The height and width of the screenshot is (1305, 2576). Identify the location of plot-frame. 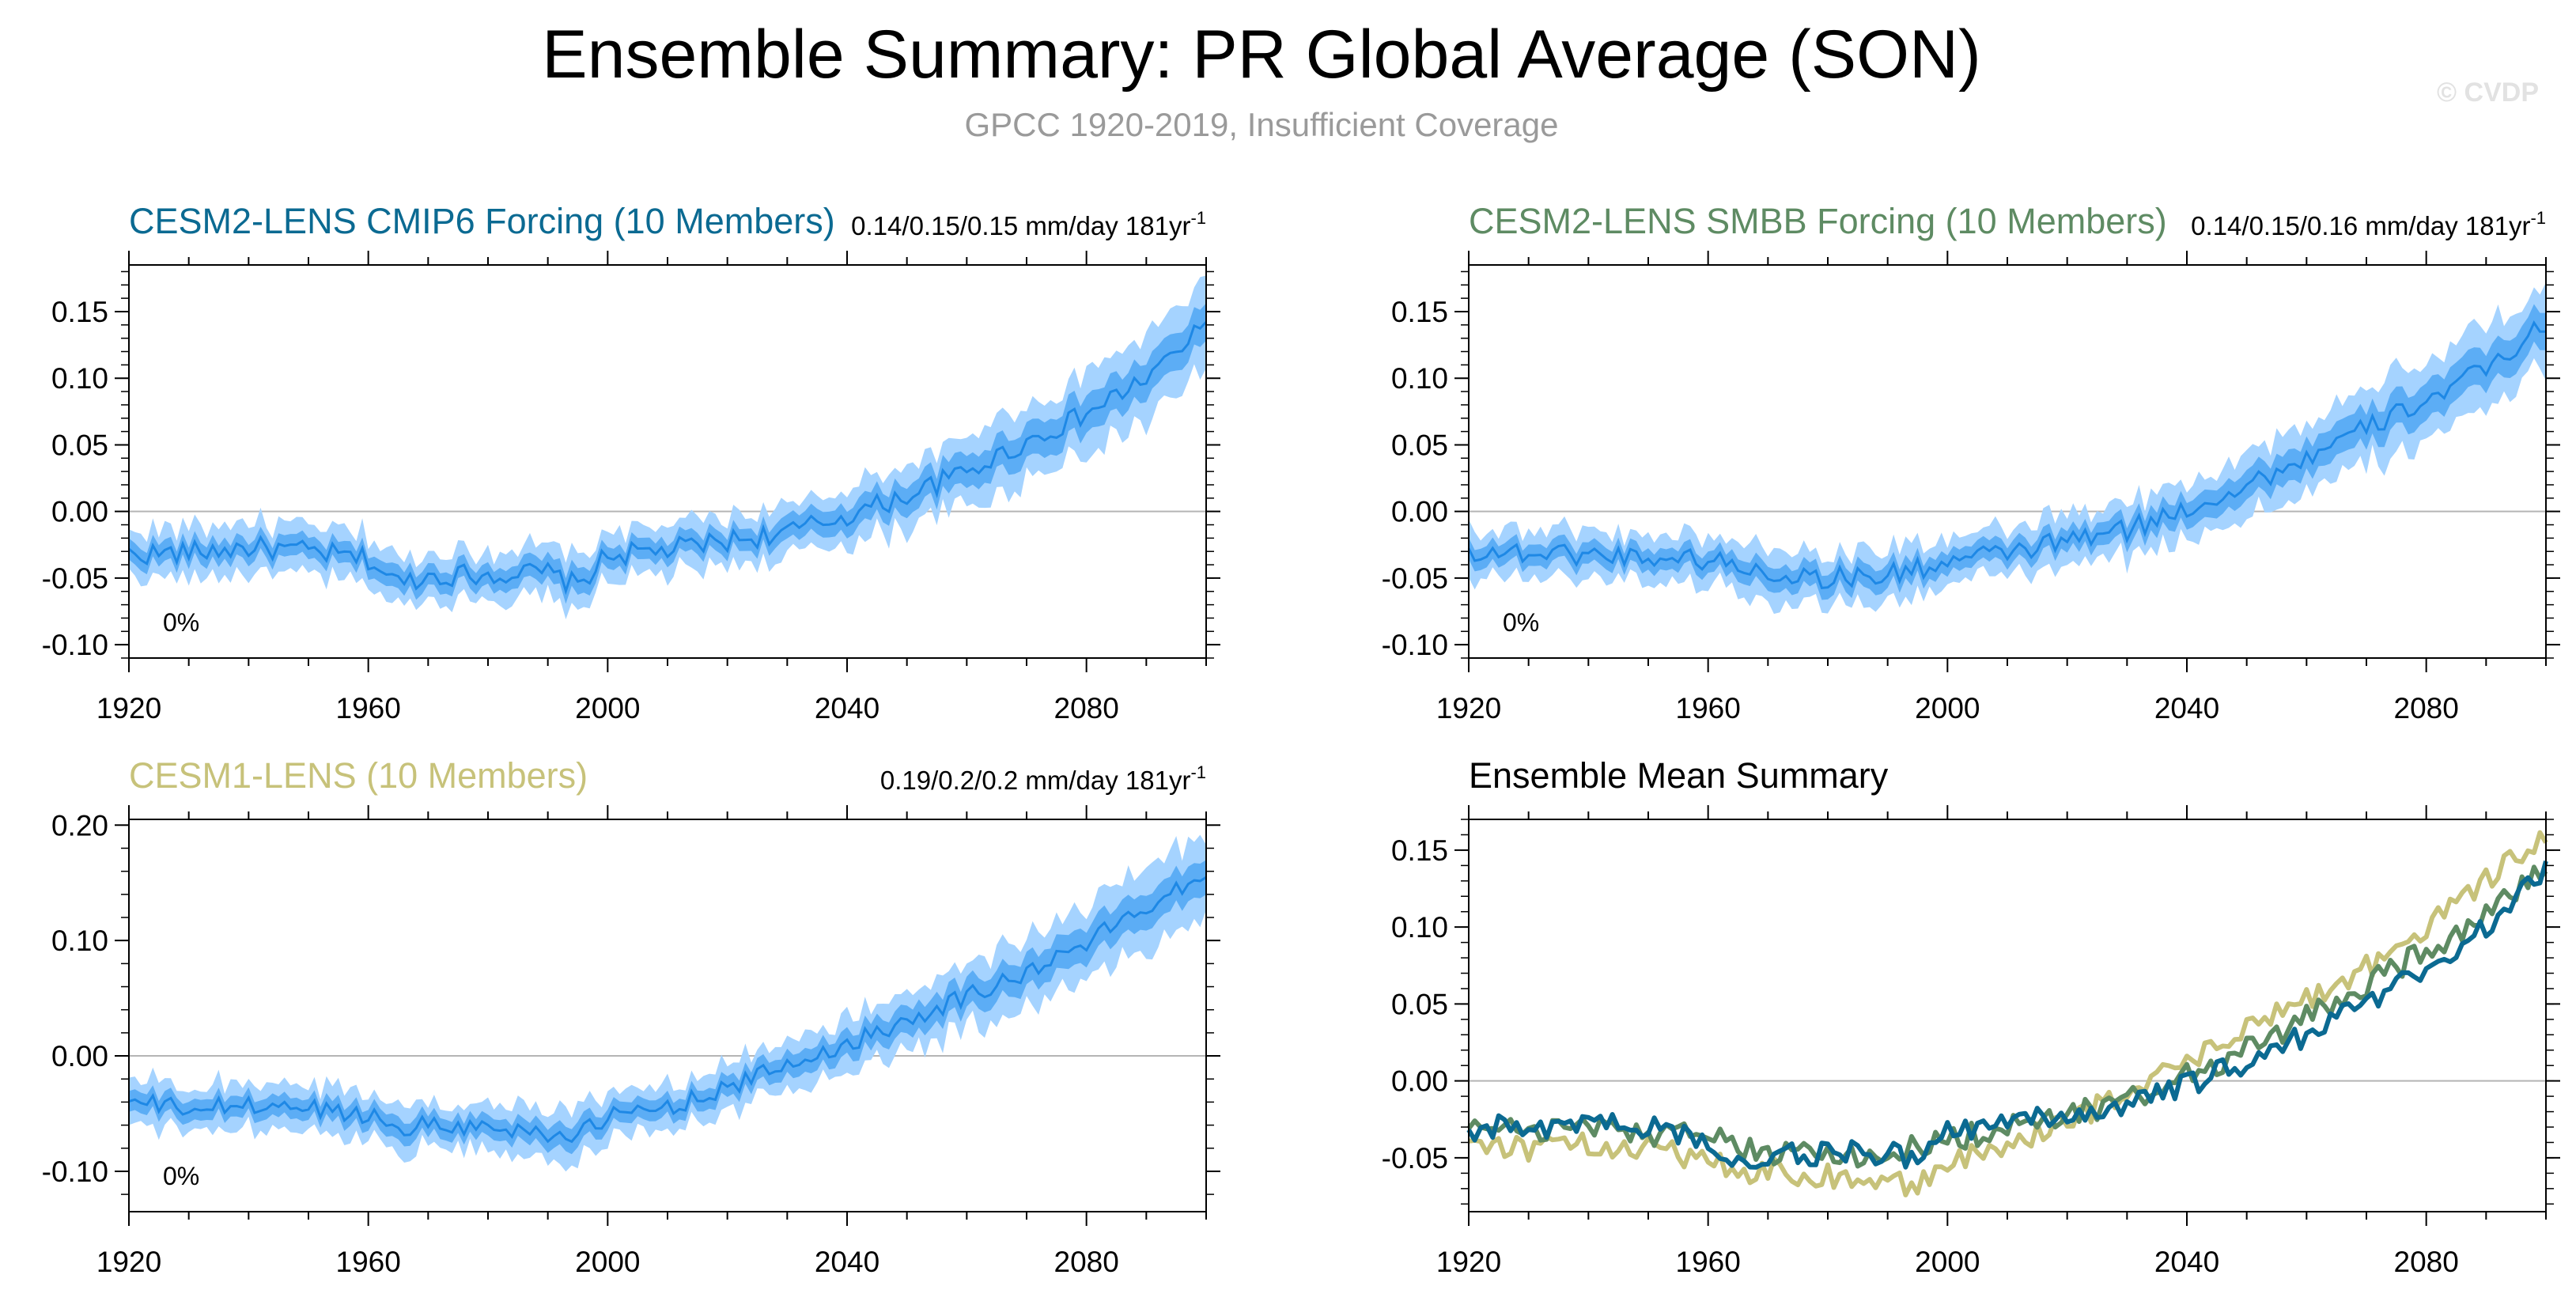
(667, 1015).